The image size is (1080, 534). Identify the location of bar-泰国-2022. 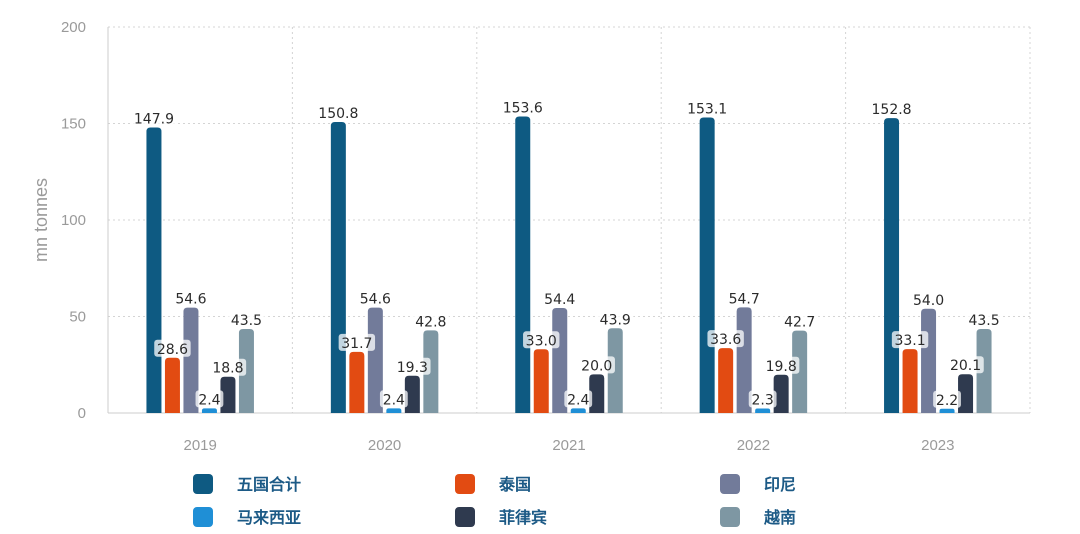
(726, 380).